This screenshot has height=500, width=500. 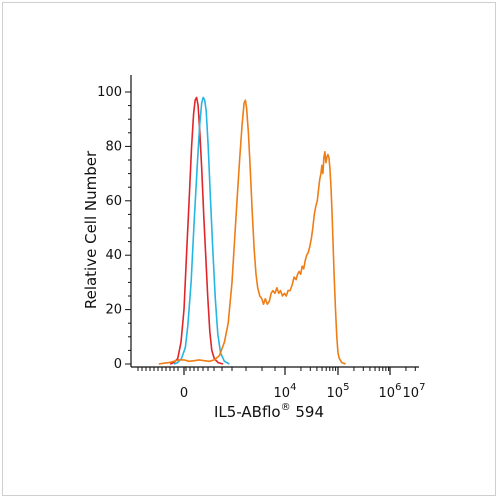 I want to click on y-tick-label: 0, so click(x=118, y=364).